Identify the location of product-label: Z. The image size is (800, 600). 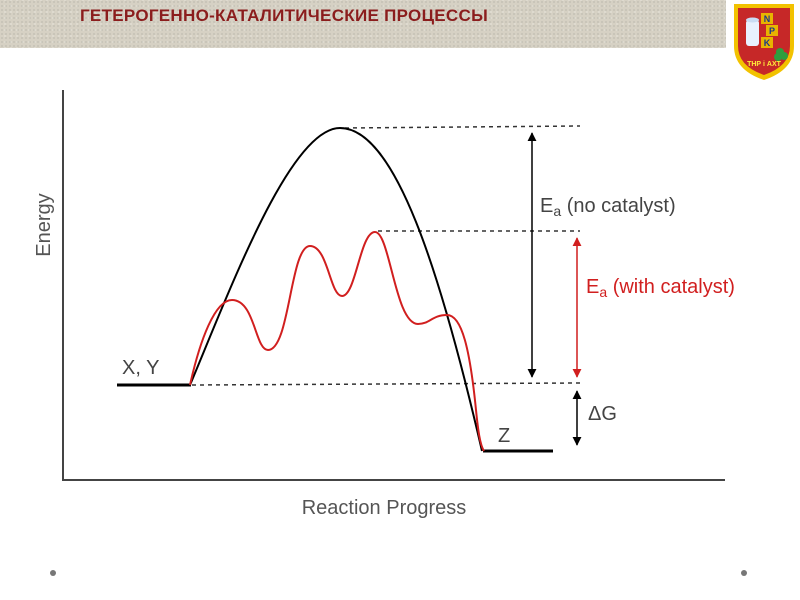
(504, 436).